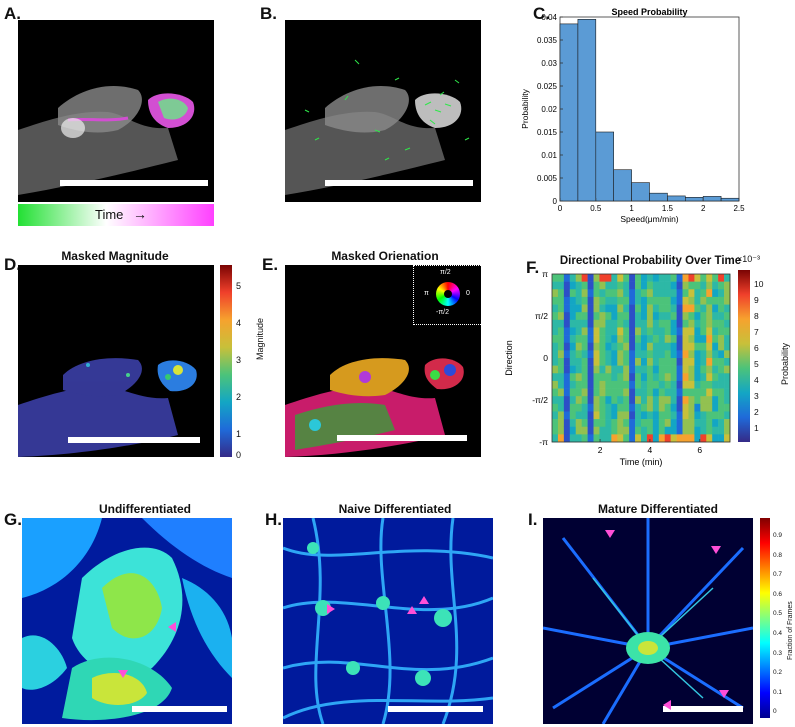  Describe the element at coordinates (739, 208) in the screenshot. I see `x-tick-label: 2.5` at that location.